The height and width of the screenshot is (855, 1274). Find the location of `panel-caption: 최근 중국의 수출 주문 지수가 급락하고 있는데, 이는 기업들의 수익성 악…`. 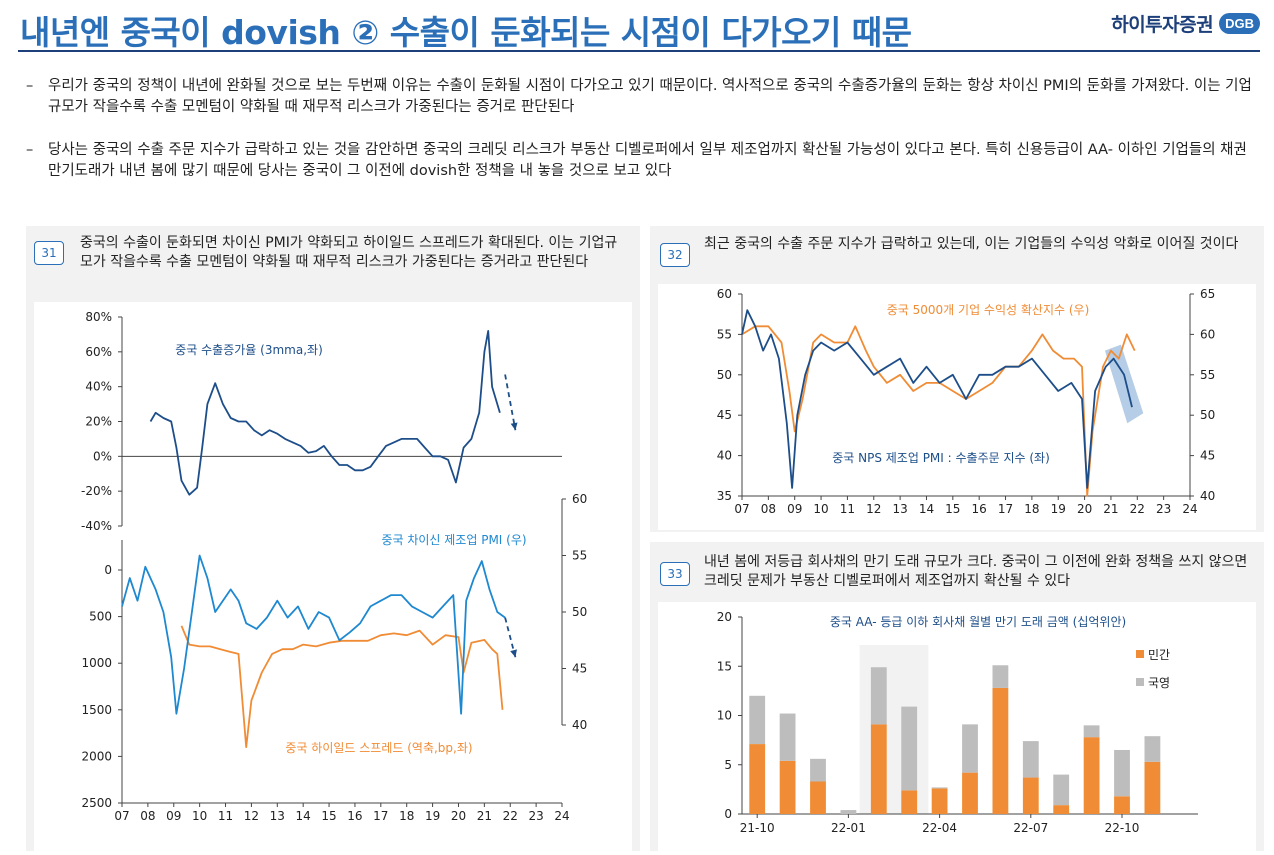

panel-caption: 최근 중국의 수출 주문 지수가 급락하고 있는데, 이는 기업들의 수익성 악… is located at coordinates (971, 244).